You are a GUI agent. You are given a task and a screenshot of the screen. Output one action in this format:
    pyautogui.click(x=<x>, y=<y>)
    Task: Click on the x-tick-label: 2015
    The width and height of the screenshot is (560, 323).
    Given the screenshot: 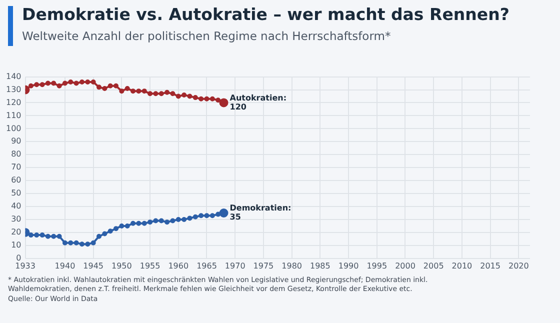 What is the action you would take?
    pyautogui.click(x=490, y=265)
    